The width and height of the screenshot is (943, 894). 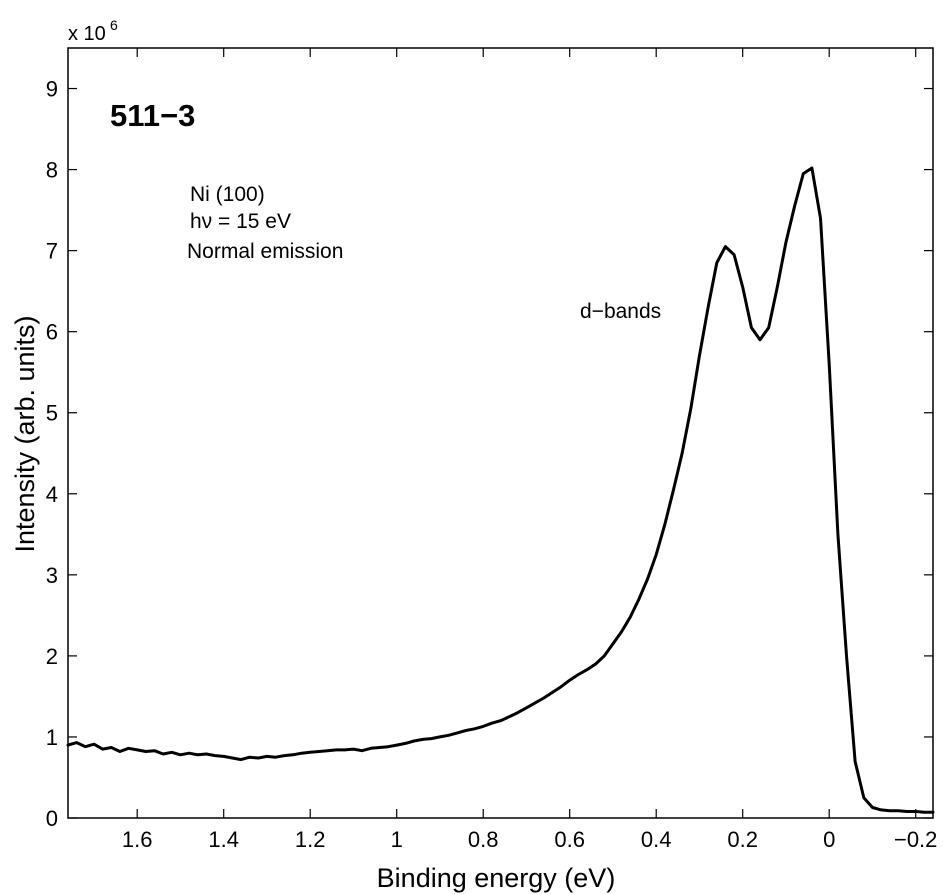 I want to click on y-tick-label: 2, so click(x=52, y=656).